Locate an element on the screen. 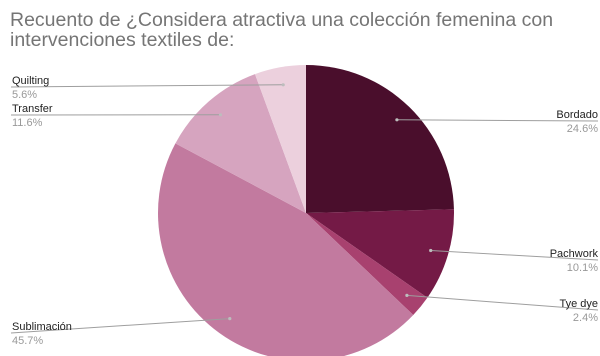  pie-slice-quilting is located at coordinates (280, 139).